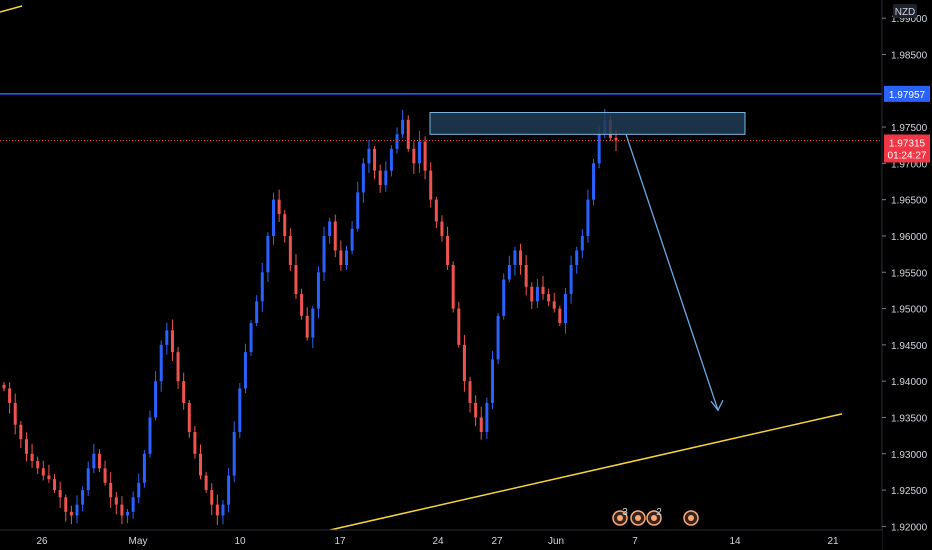  What do you see at coordinates (717, 405) in the screenshot?
I see `arrow-head-icon` at bounding box center [717, 405].